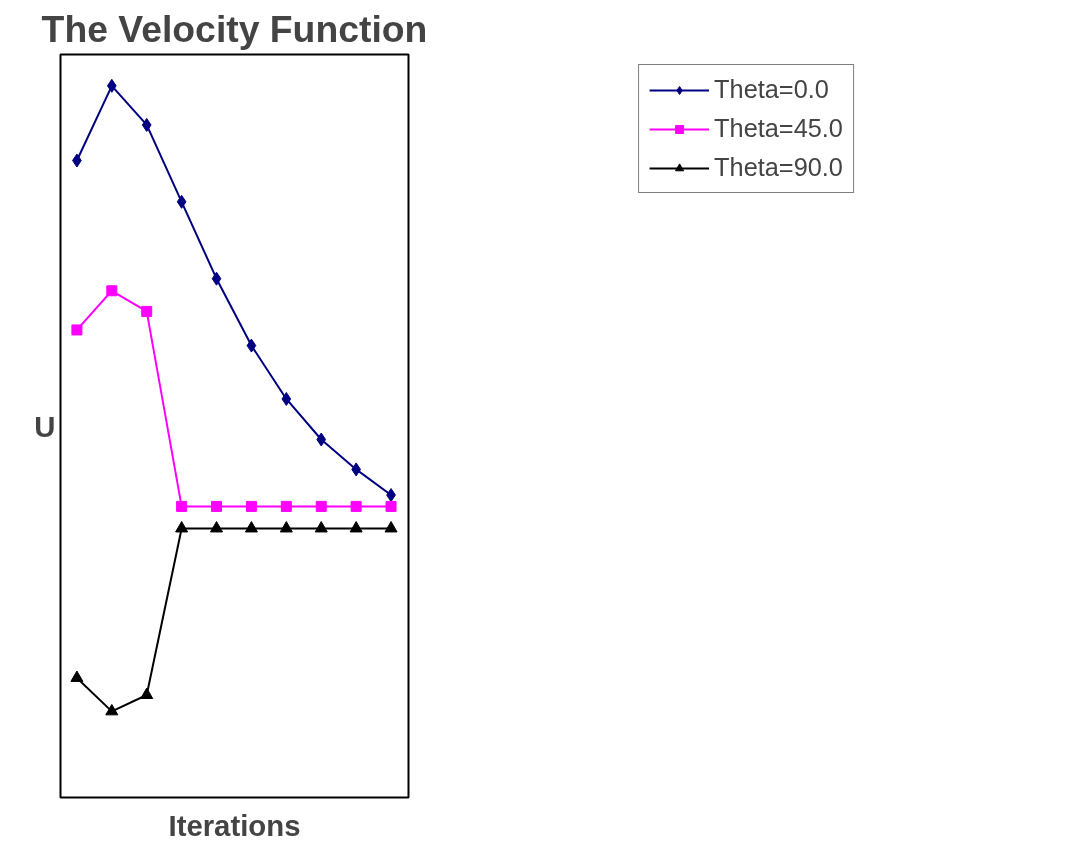 This screenshot has width=1084, height=856. I want to click on chart-title: The Velocity Function, so click(234, 28).